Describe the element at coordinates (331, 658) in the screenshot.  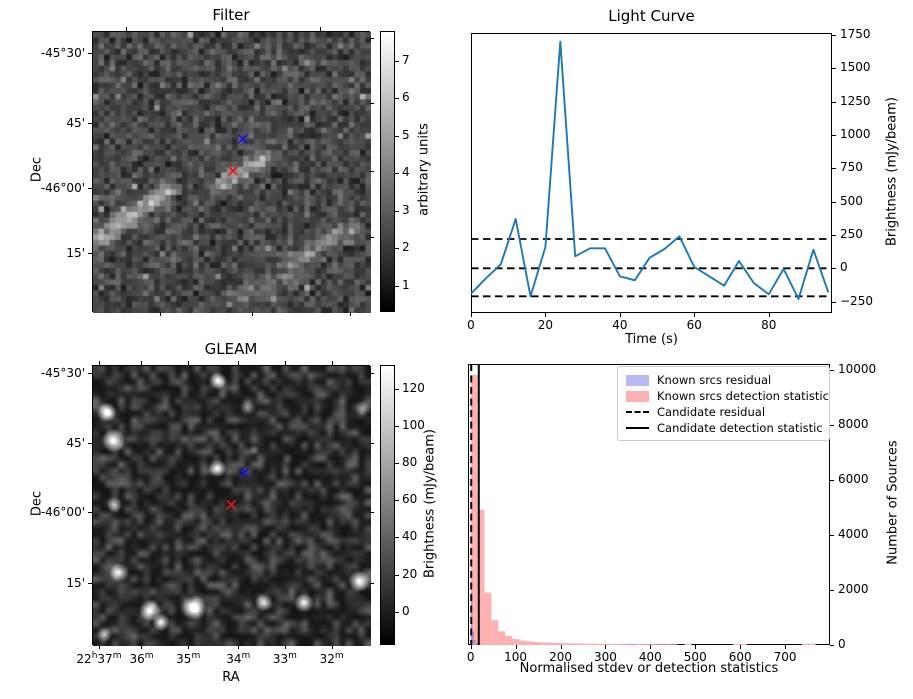
I see `gleam-xtick-label: 32m` at that location.